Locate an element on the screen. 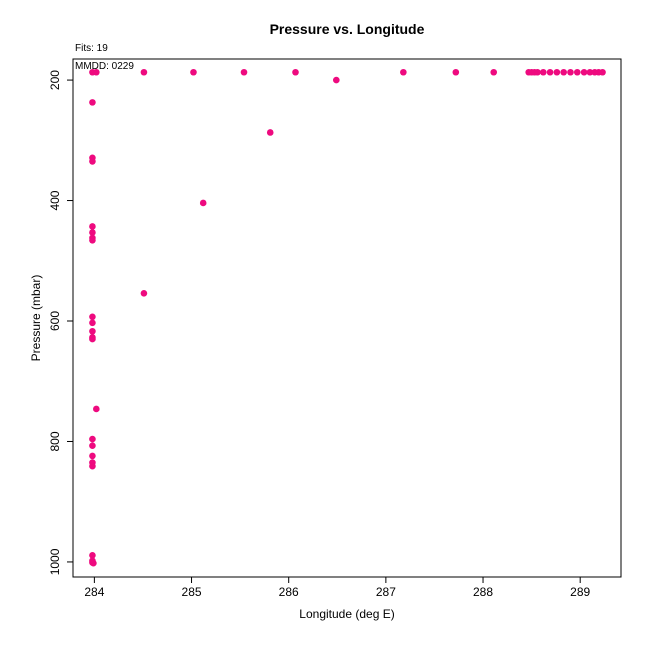 The height and width of the screenshot is (650, 650). x-tick-label: 286 is located at coordinates (289, 592).